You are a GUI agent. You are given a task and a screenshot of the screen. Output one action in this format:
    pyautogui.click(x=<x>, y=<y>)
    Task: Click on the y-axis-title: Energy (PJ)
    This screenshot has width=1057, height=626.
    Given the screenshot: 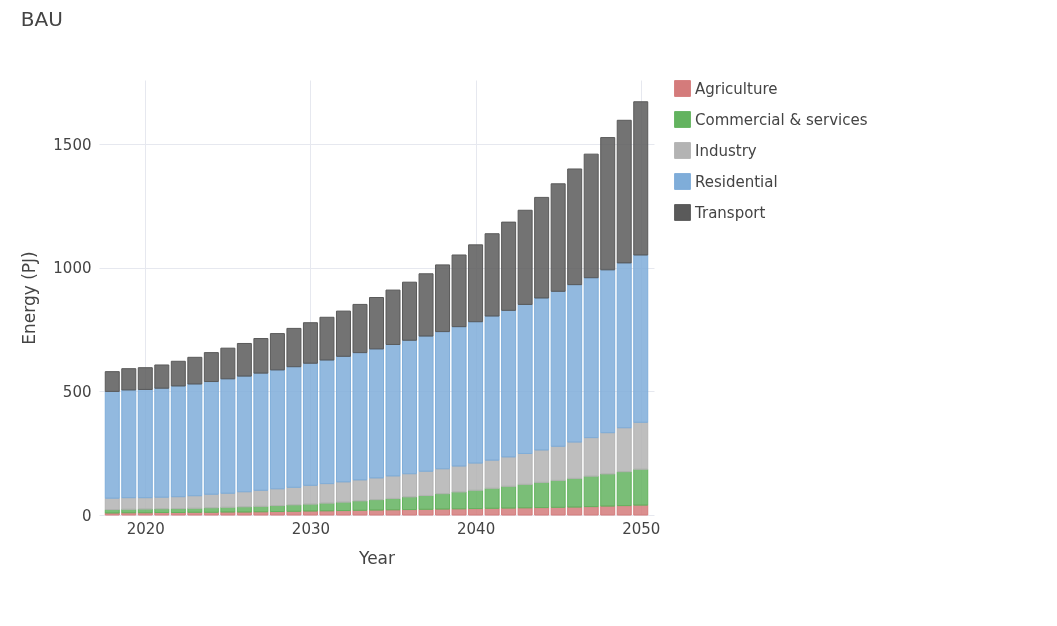 What is the action you would take?
    pyautogui.click(x=29, y=298)
    